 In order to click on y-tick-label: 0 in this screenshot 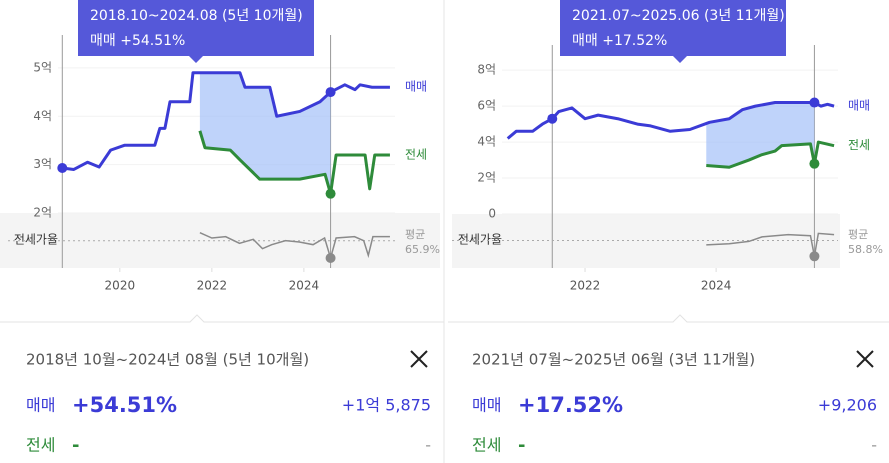, I will do `click(492, 214)`.